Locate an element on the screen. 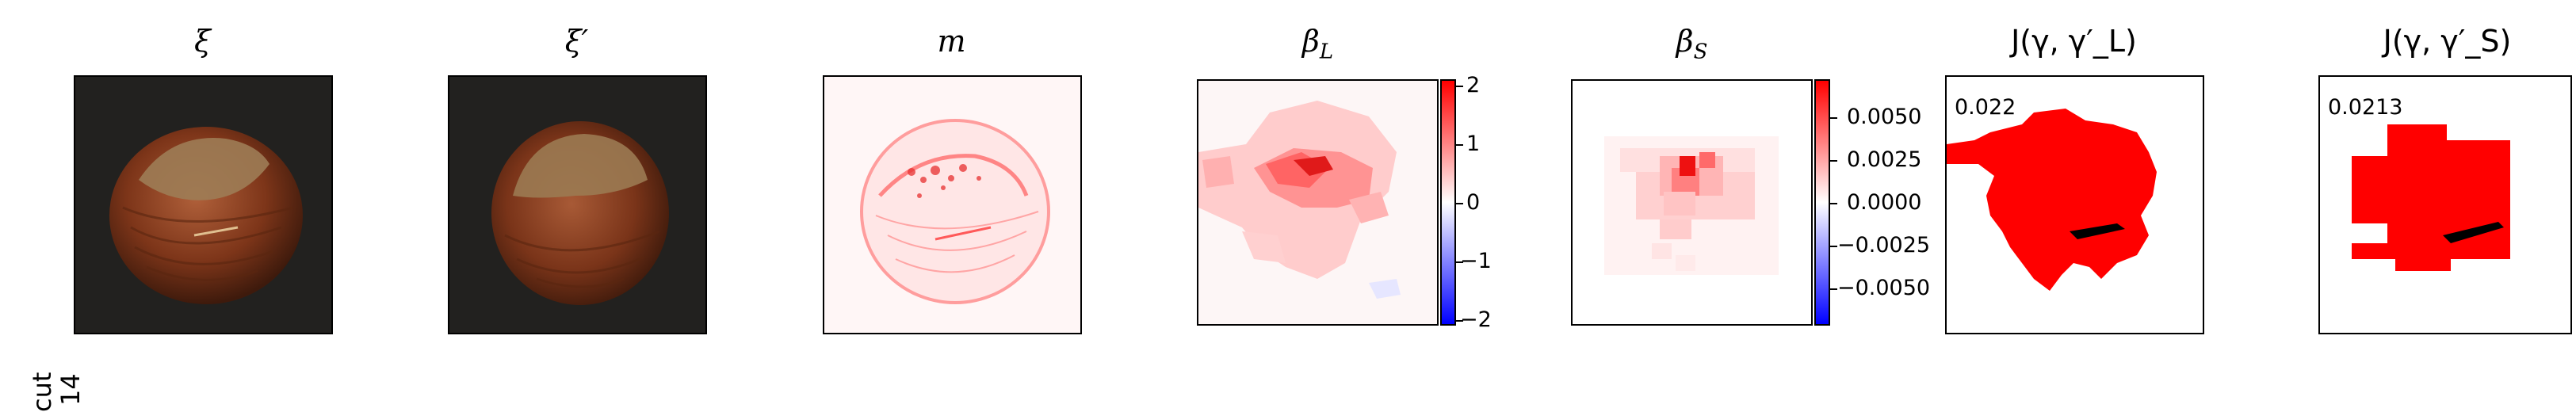 Image resolution: width=2576 pixels, height=412 pixels. score-label-l: 0.022 is located at coordinates (1986, 107).